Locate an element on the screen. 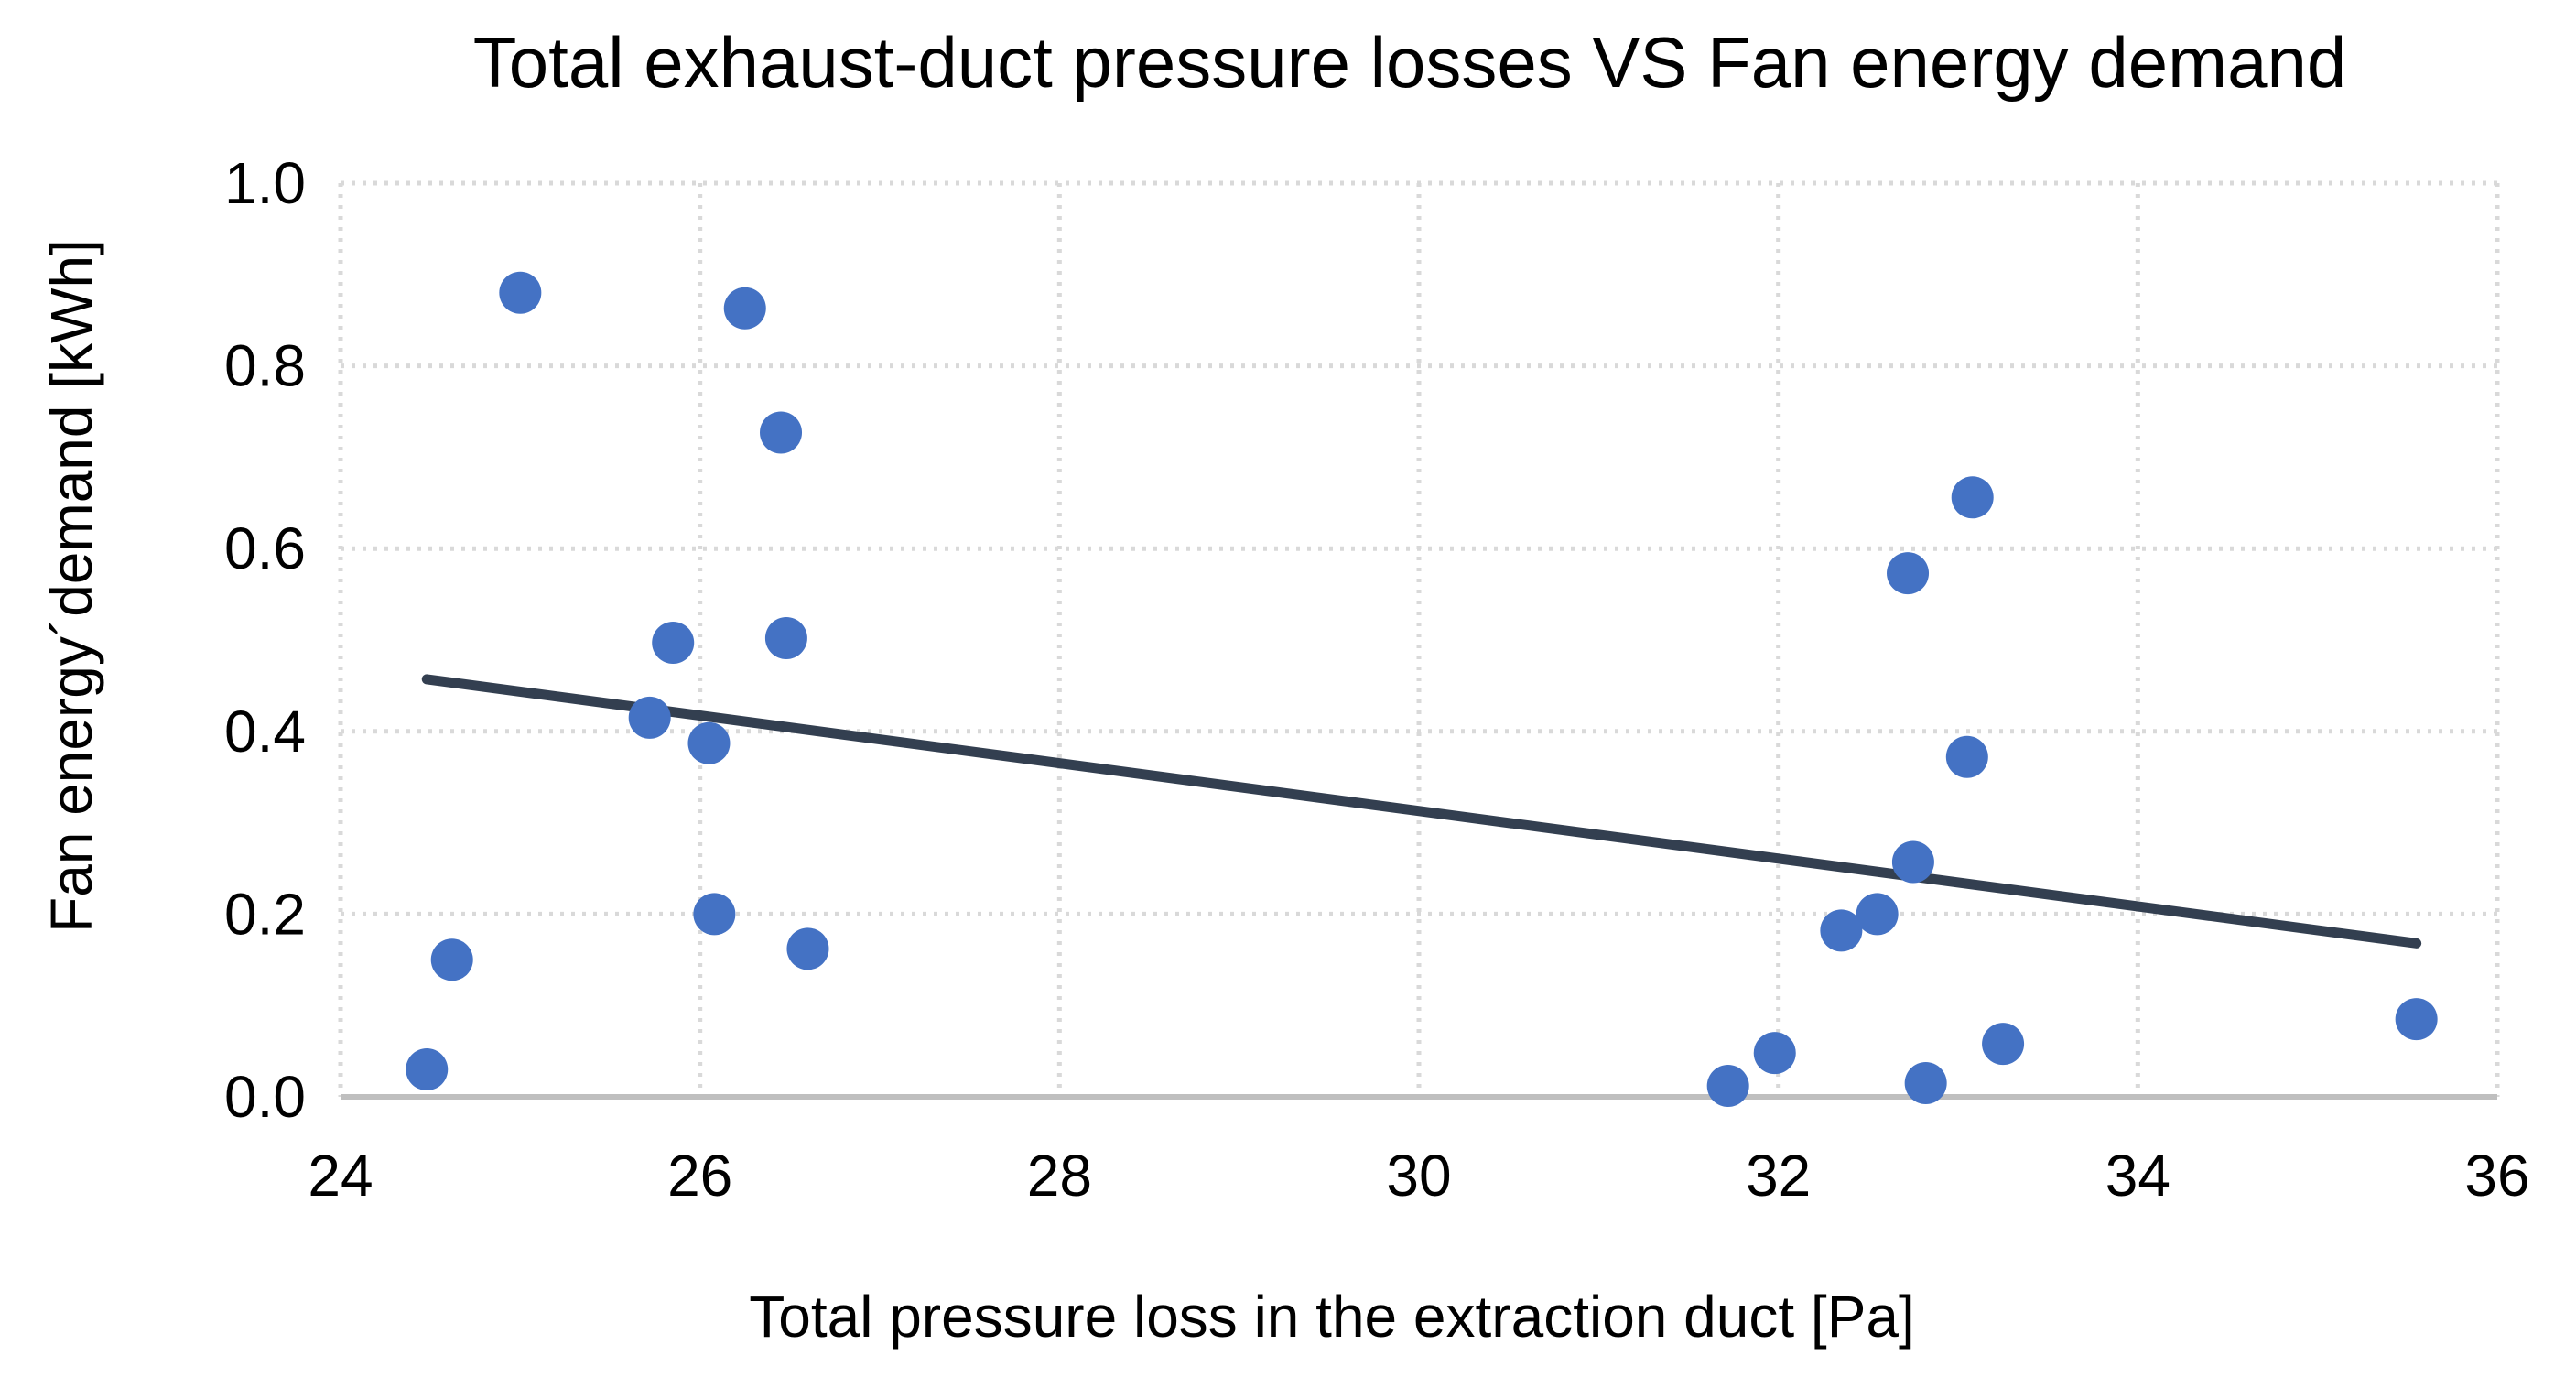  y-axis-title: Fan energy´demand [kWh] is located at coordinates (71, 586).